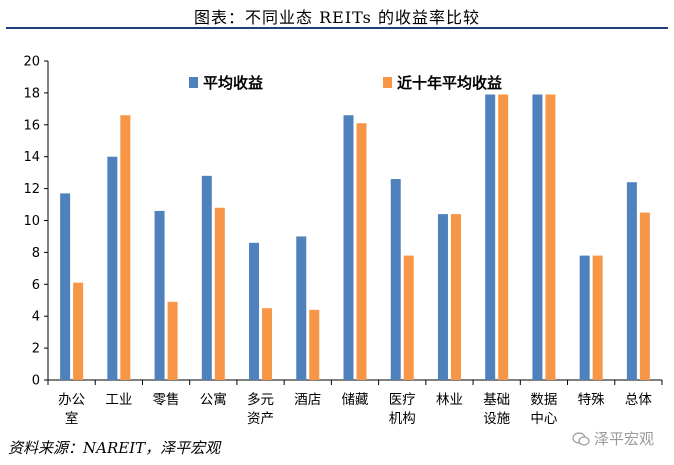  Describe the element at coordinates (31, 189) in the screenshot. I see `y-tick-label: 12` at that location.